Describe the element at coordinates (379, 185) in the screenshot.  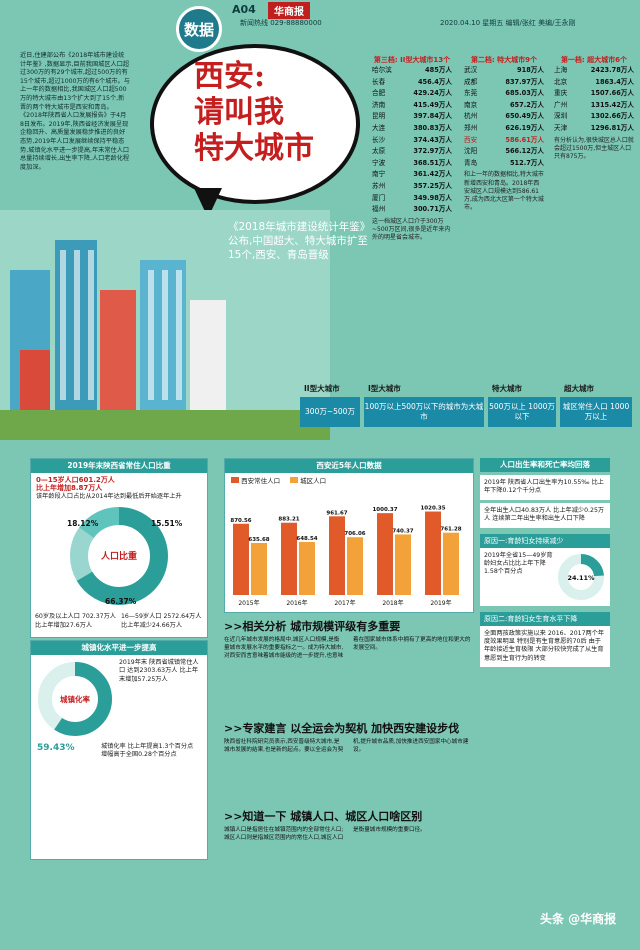
I see `city-name: 苏州` at that location.